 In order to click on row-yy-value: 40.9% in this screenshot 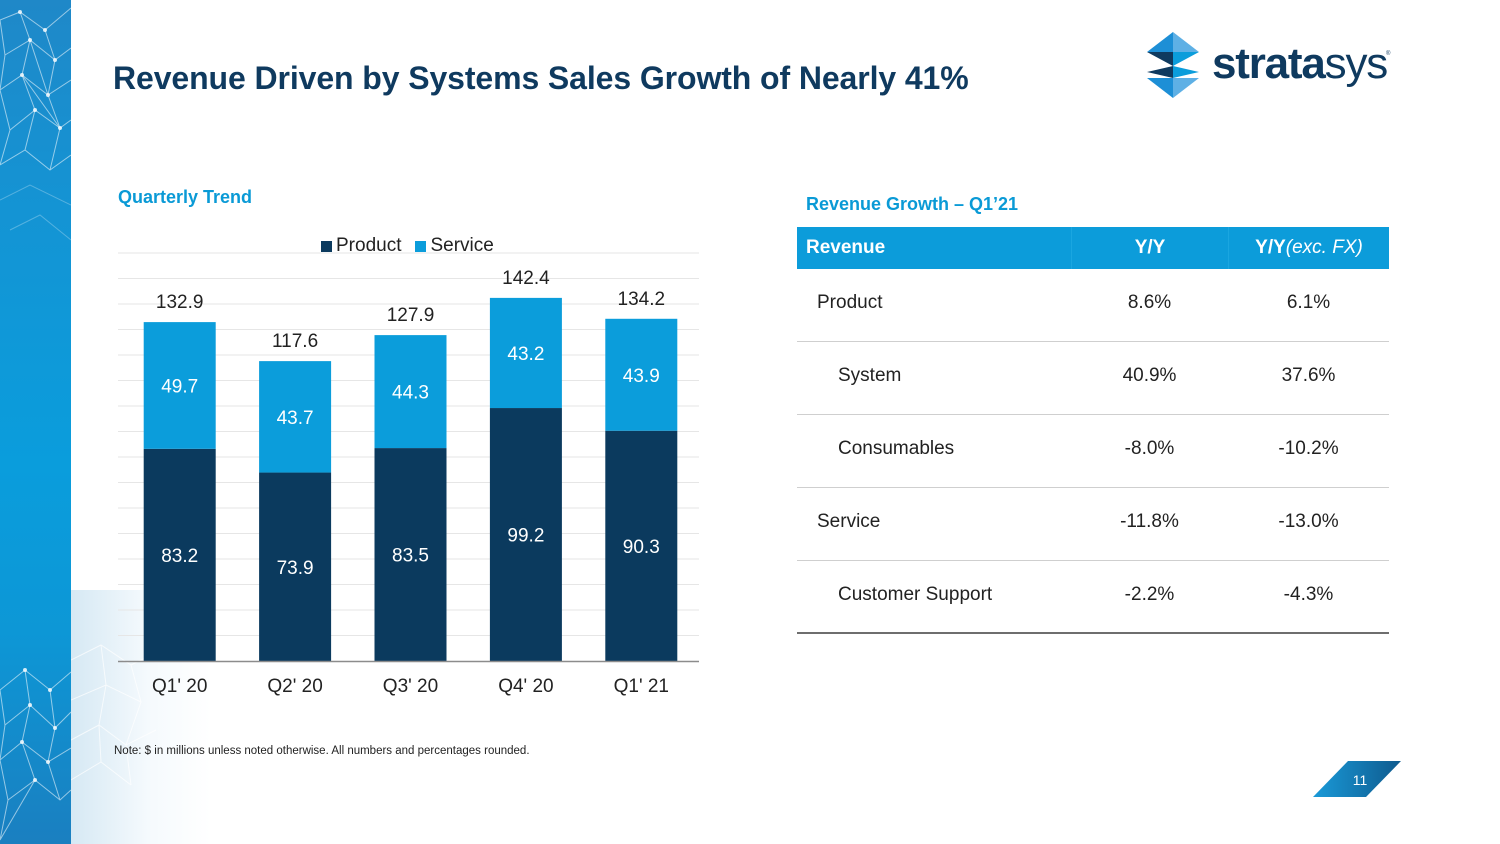, I will do `click(1149, 375)`.